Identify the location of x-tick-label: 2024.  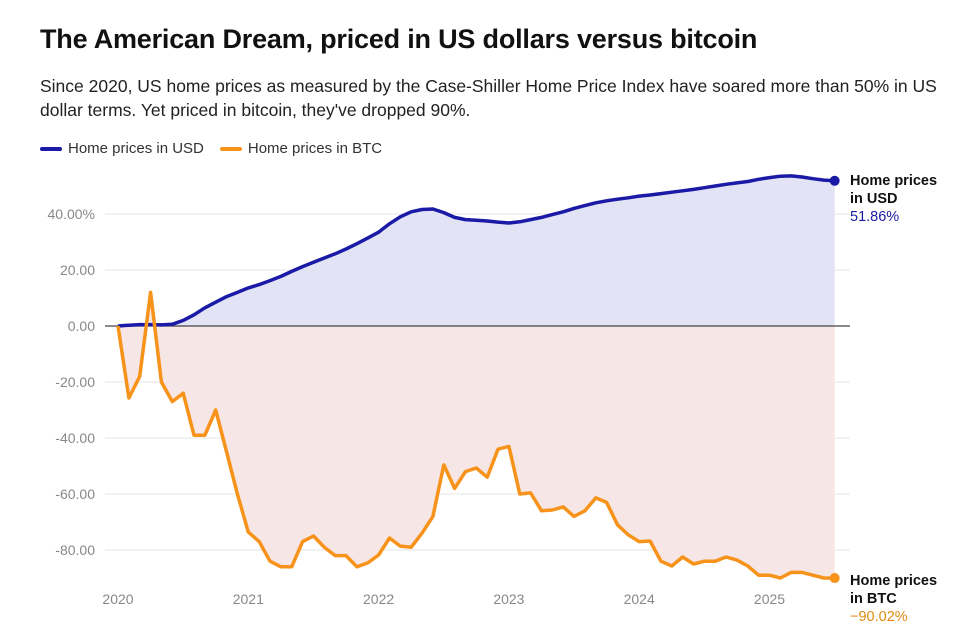
(639, 599).